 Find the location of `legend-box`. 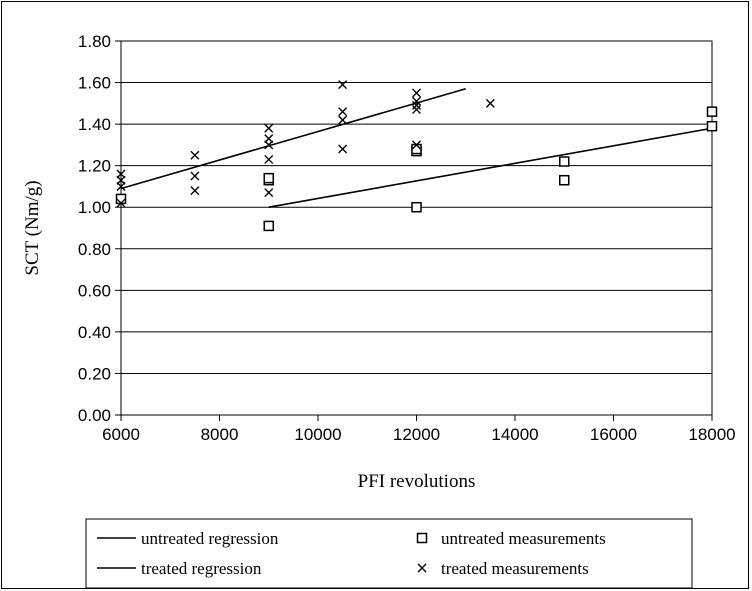

legend-box is located at coordinates (389, 553).